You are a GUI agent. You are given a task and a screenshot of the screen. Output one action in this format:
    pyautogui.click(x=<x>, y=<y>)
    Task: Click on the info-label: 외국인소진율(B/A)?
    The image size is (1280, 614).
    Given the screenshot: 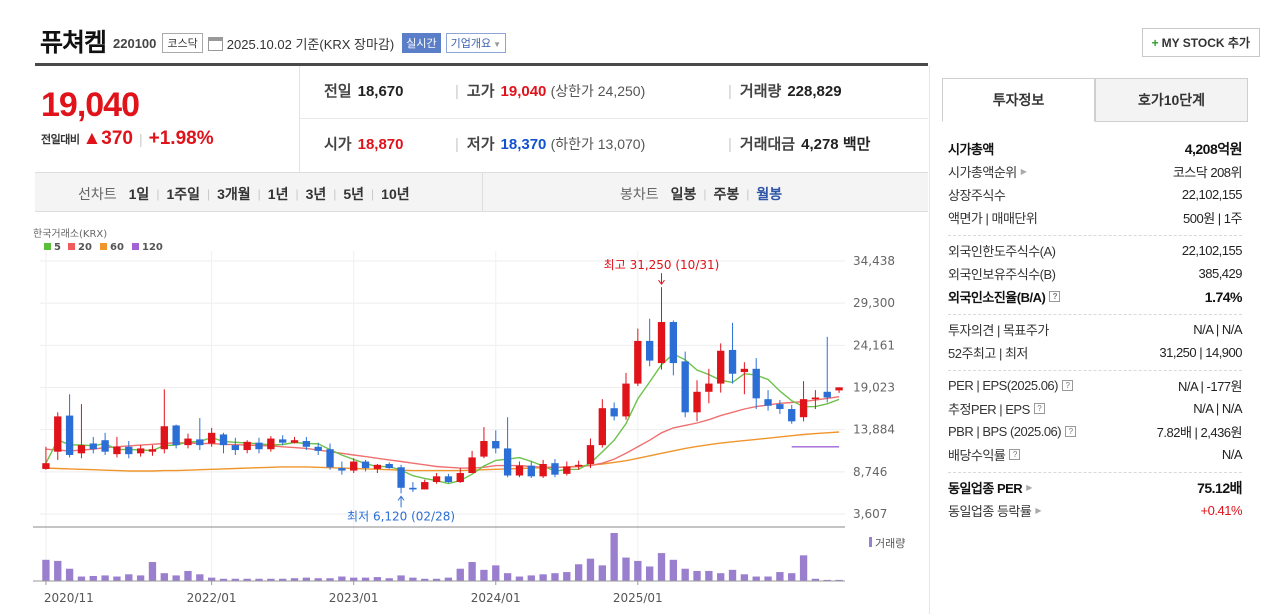 What is the action you would take?
    pyautogui.click(x=1004, y=296)
    